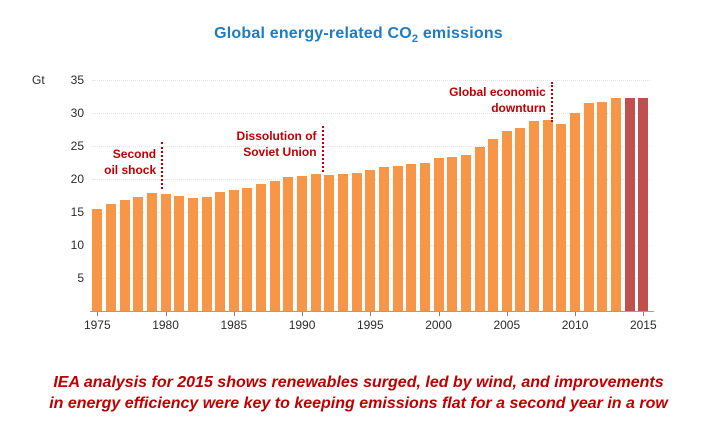 This screenshot has height=444, width=717. Describe the element at coordinates (343, 242) in the screenshot. I see `bar-1993` at that location.